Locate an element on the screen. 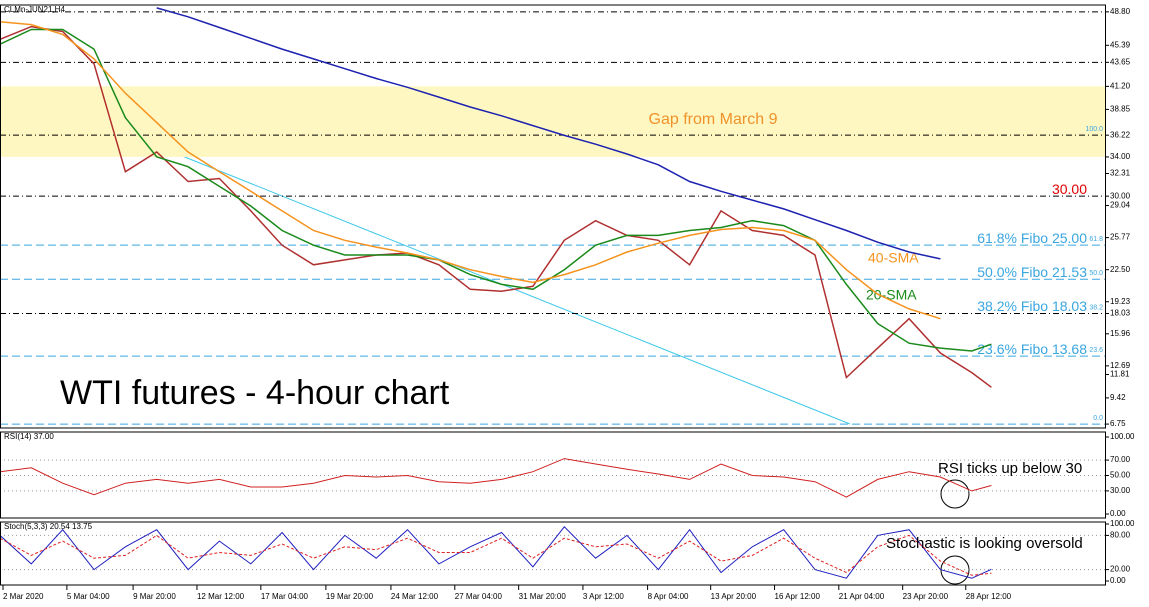  y-tick-label: 20.00 is located at coordinates (1120, 569).